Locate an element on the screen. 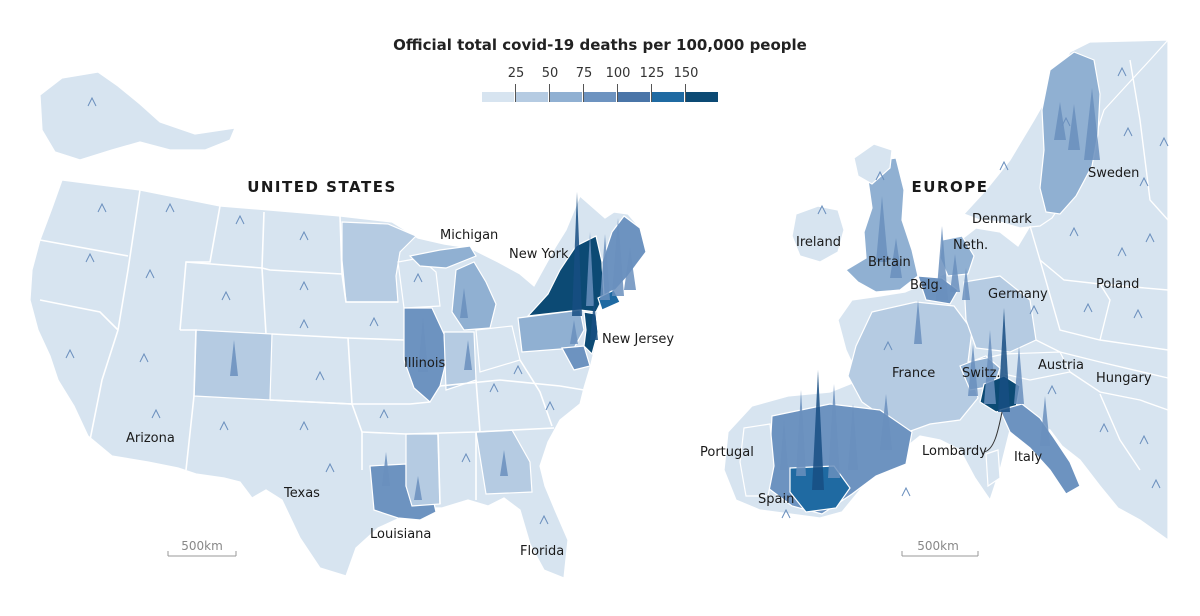 The width and height of the screenshot is (1200, 616). label-italy: Italy is located at coordinates (1028, 457).